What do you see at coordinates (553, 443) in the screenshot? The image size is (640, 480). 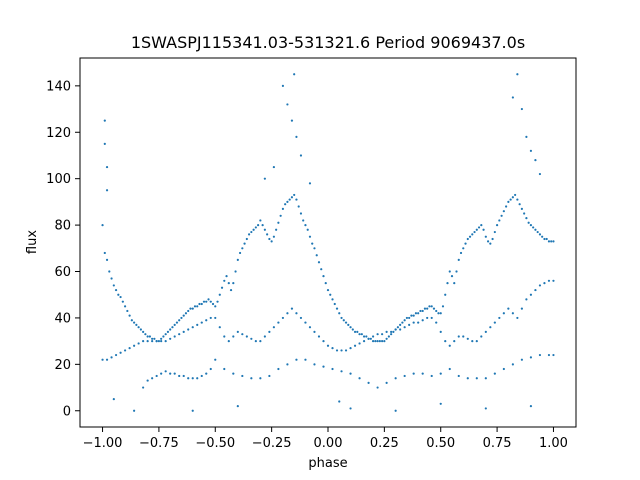 I see `x-tick-label: 1.00` at bounding box center [553, 443].